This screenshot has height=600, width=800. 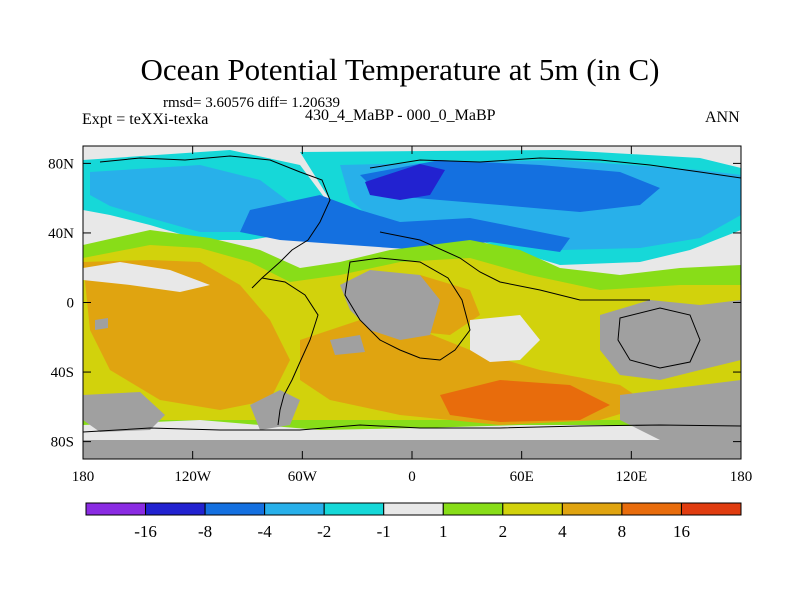 What do you see at coordinates (275, 410) in the screenshot?
I see `missing-land-south-america` at bounding box center [275, 410].